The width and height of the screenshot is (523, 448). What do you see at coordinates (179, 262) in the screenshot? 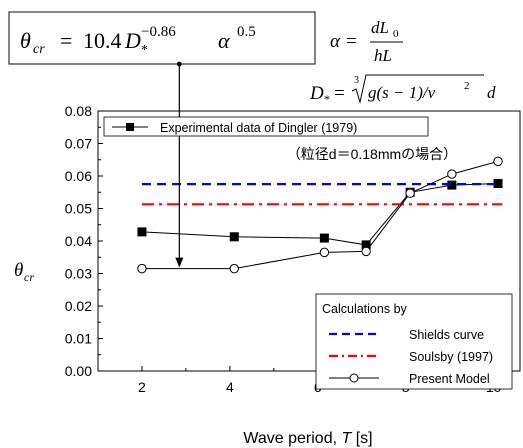
I see `arrow-head` at bounding box center [179, 262].